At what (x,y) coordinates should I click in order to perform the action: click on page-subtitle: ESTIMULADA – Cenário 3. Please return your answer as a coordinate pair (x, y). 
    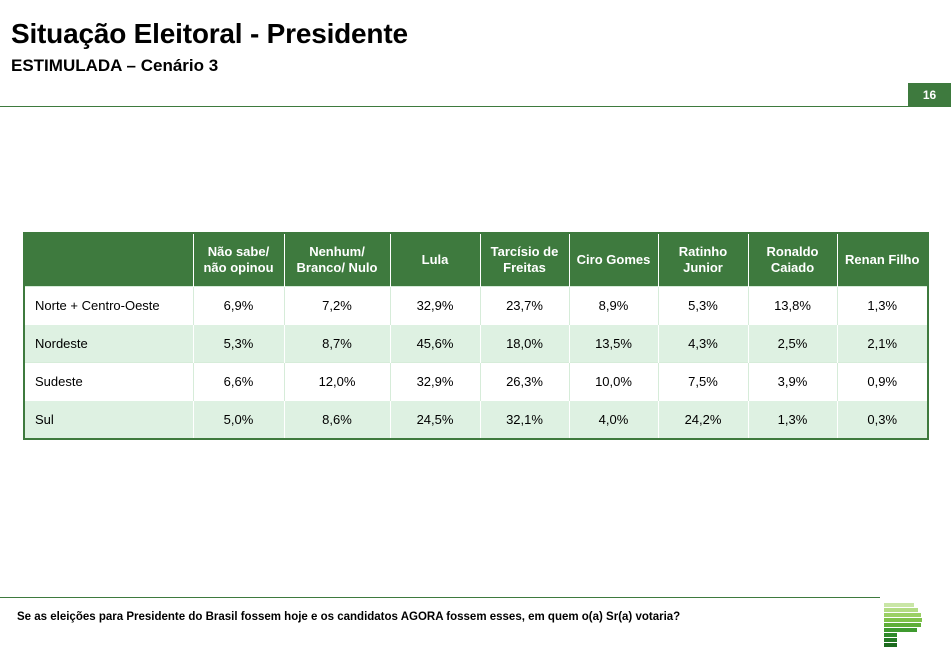
    Looking at the image, I should click on (115, 65).